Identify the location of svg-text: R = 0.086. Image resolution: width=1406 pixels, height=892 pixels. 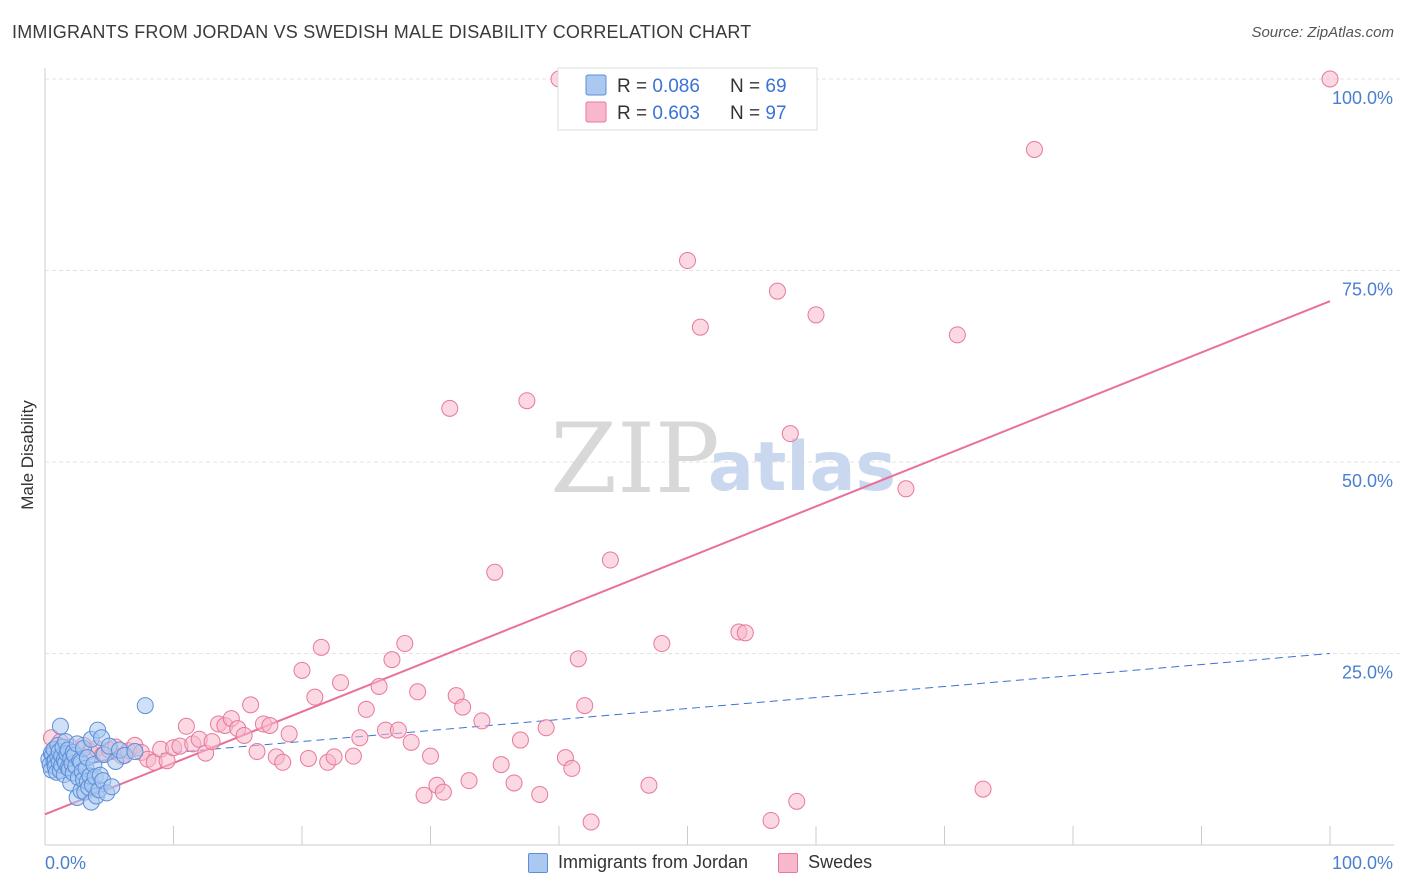
(658, 86).